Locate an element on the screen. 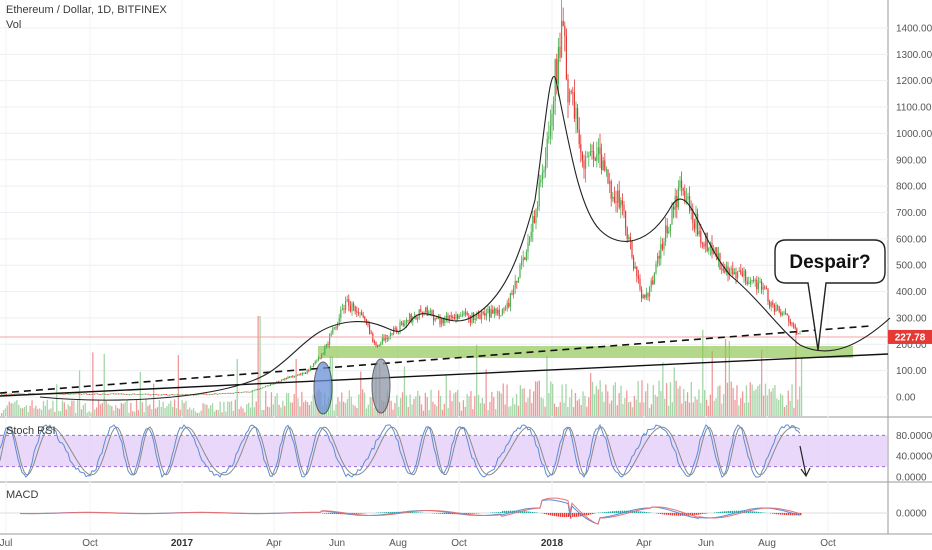 Image resolution: width=932 pixels, height=550 pixels. macd-label: MACD is located at coordinates (22, 495).